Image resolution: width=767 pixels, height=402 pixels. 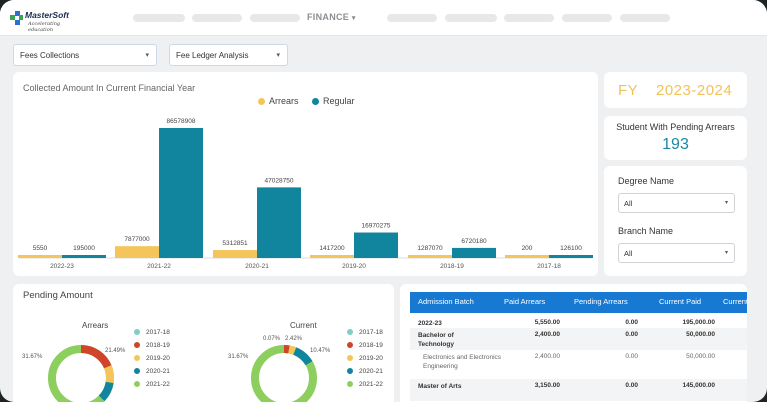 I want to click on x-tick-label: 2021-22, so click(x=159, y=266).